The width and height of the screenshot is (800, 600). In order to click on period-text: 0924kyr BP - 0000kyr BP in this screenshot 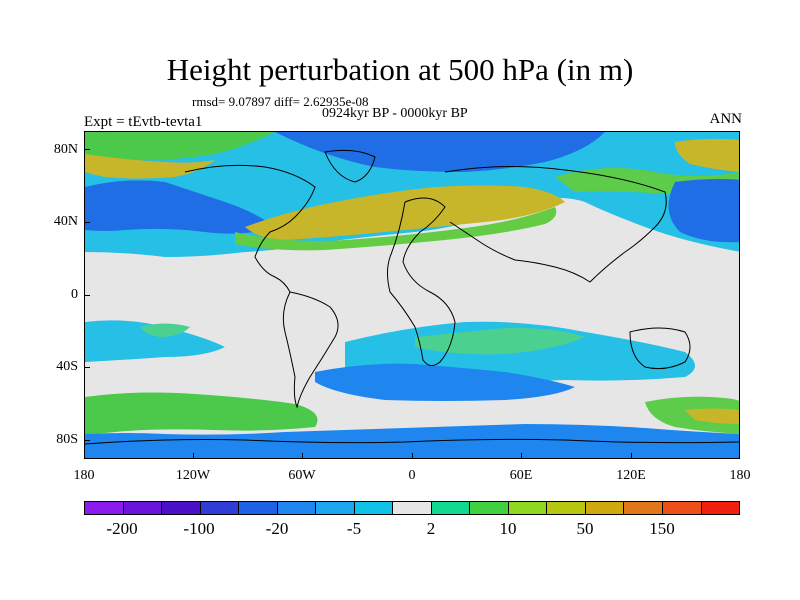, I will do `click(395, 113)`.